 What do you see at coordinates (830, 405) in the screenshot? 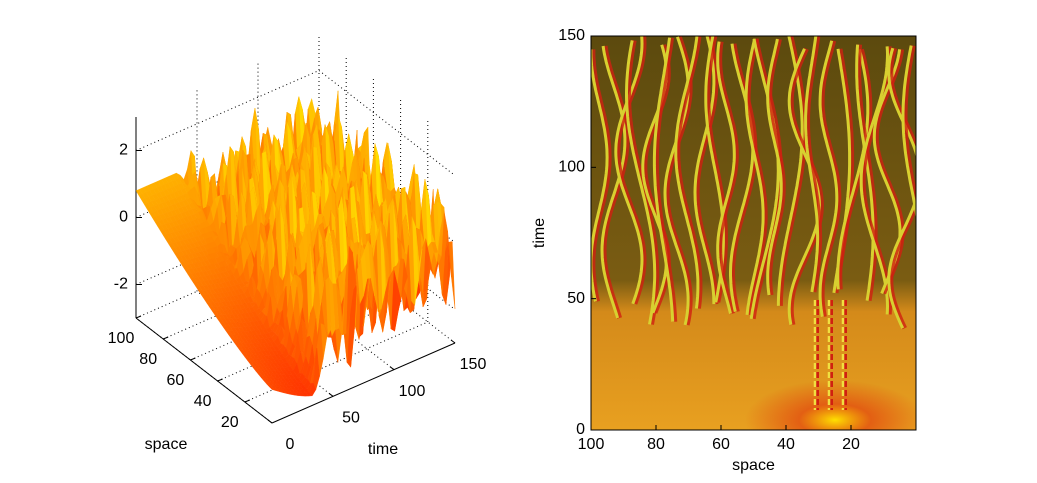
I see `image-hotspot` at bounding box center [830, 405].